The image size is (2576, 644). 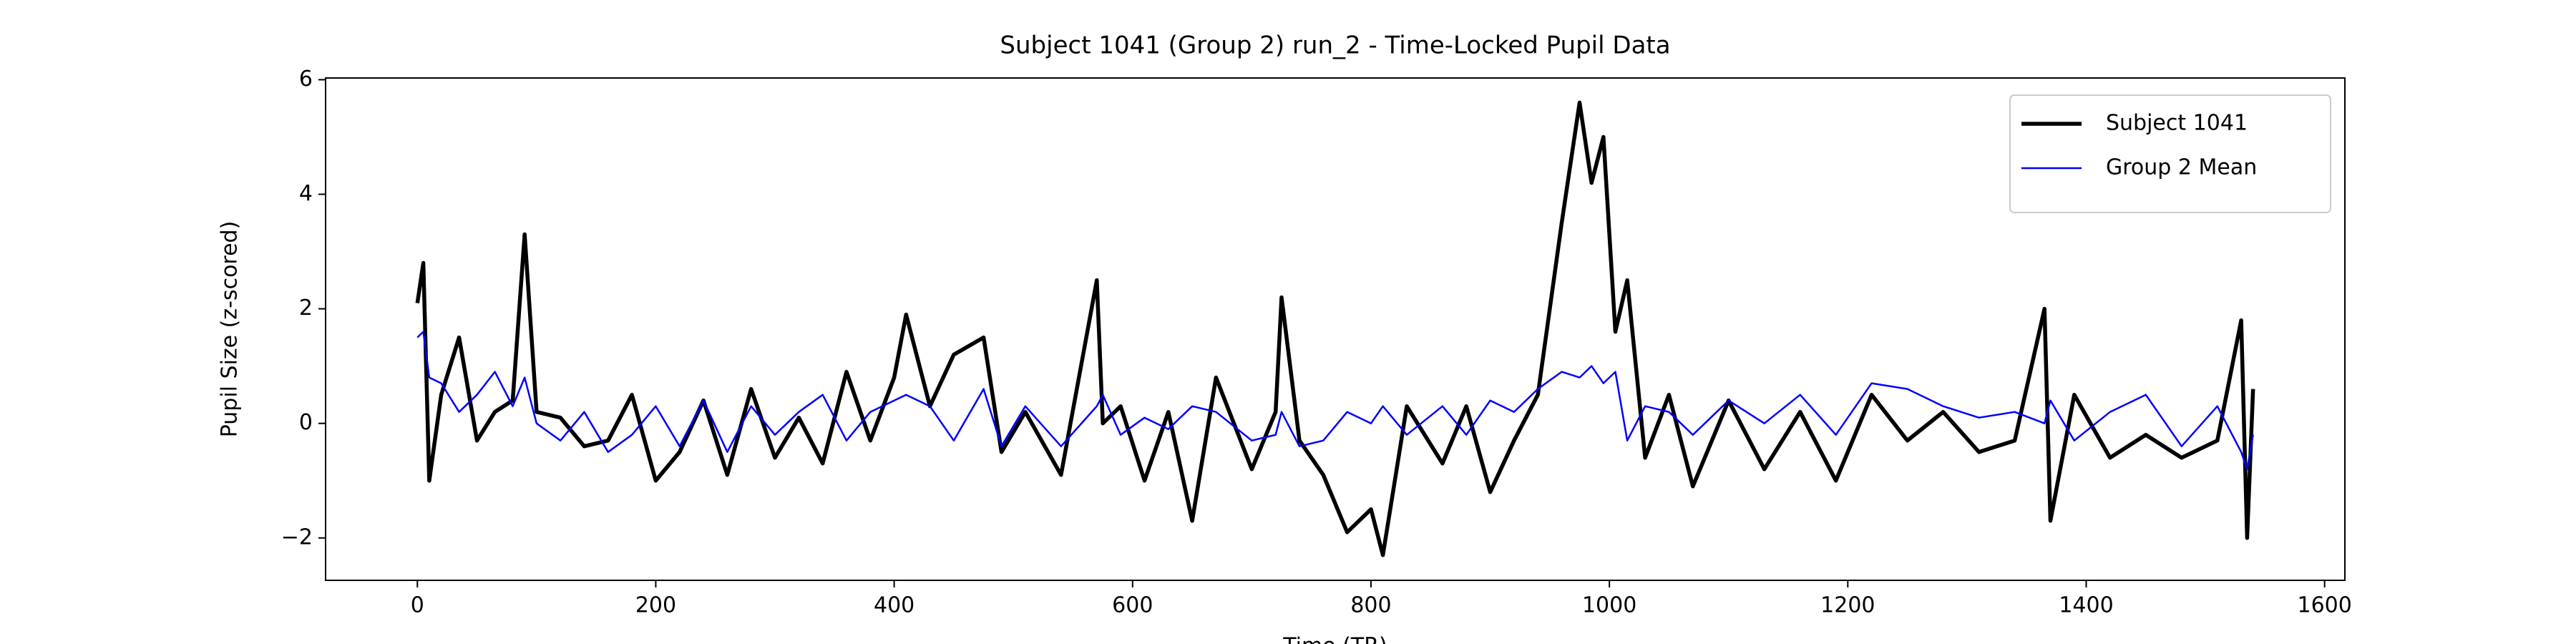 I want to click on y-axis-label: Pupil Size (z-scored), so click(x=230, y=329).